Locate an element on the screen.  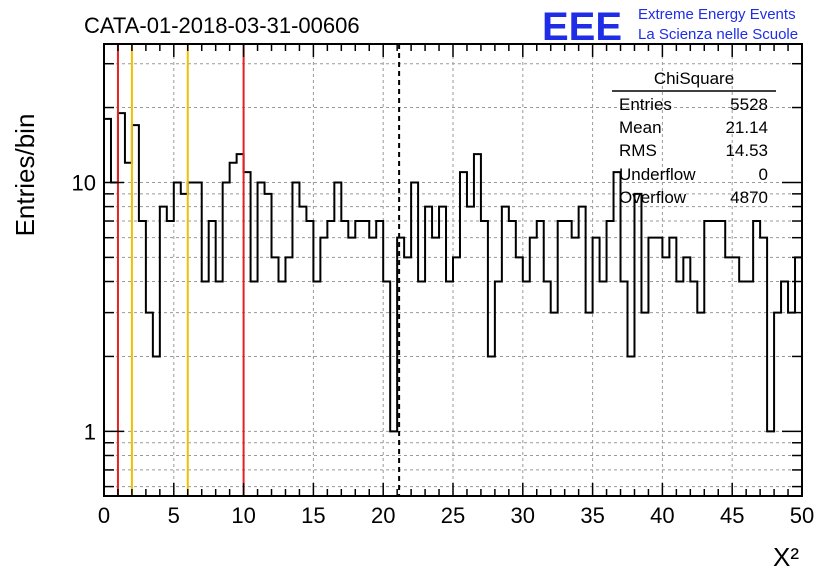
x-axis-label: X² is located at coordinates (786, 557).